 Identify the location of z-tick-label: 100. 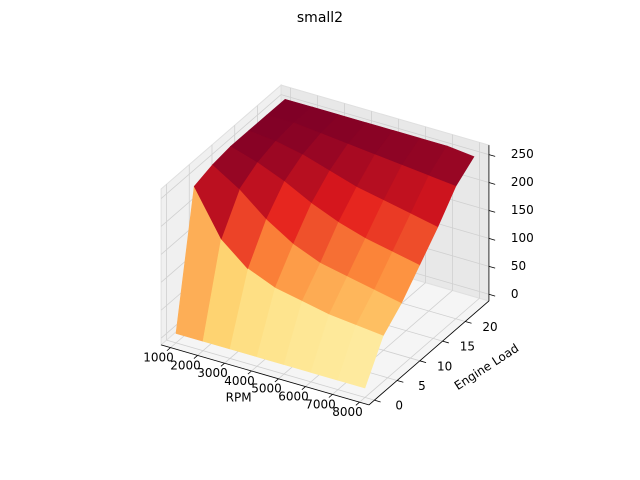
(522, 238).